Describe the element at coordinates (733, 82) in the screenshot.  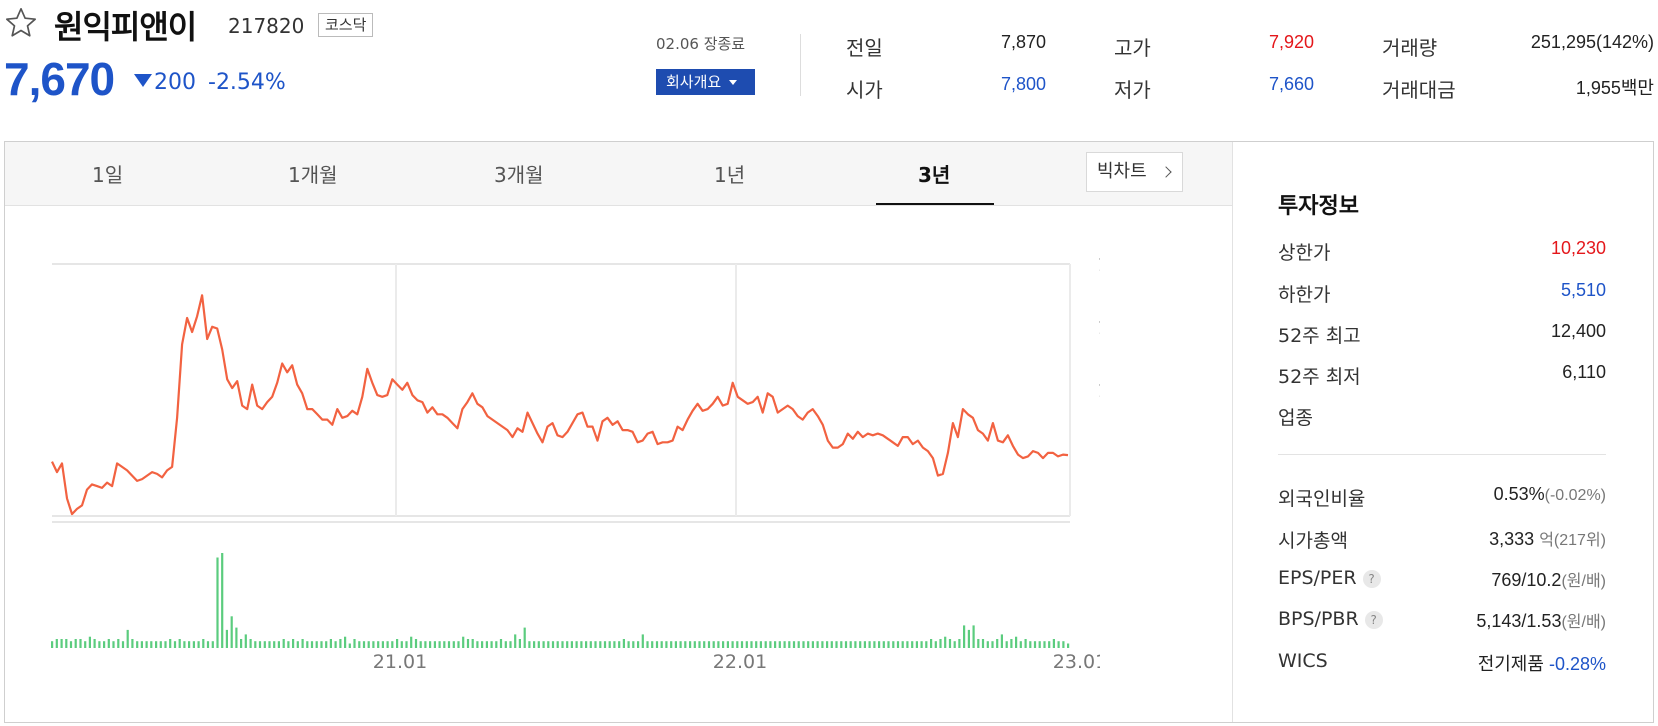
I see `caret-down-icon` at that location.